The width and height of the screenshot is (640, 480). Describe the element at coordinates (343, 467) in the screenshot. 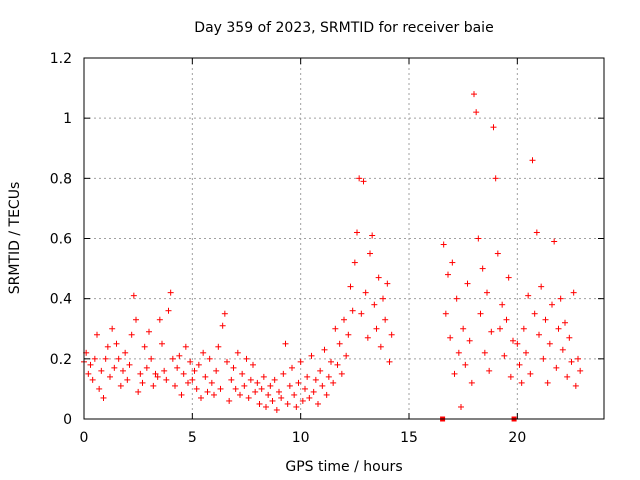

I see `x-axis-label: GPS time / hours` at that location.